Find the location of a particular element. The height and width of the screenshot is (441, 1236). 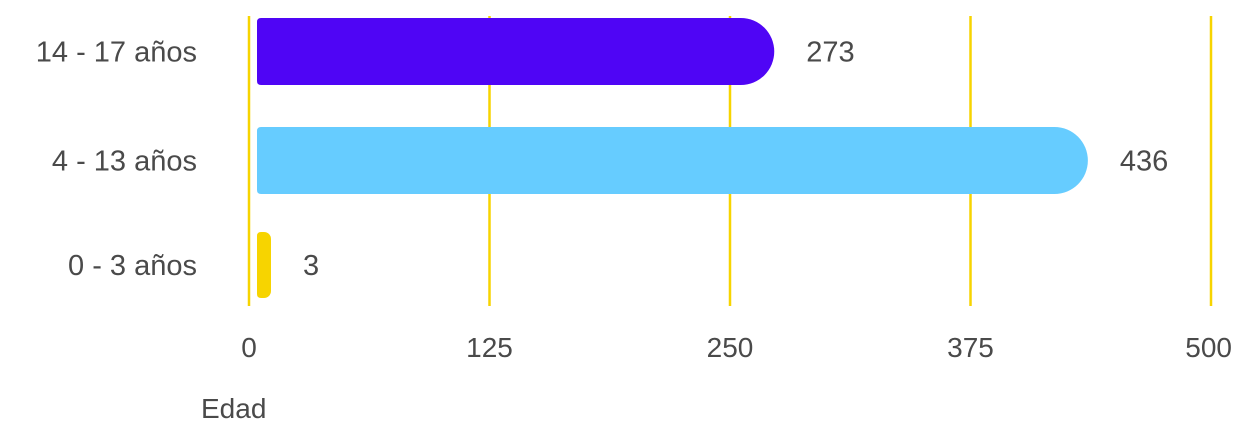

value-label-3: 3 is located at coordinates (311, 266).